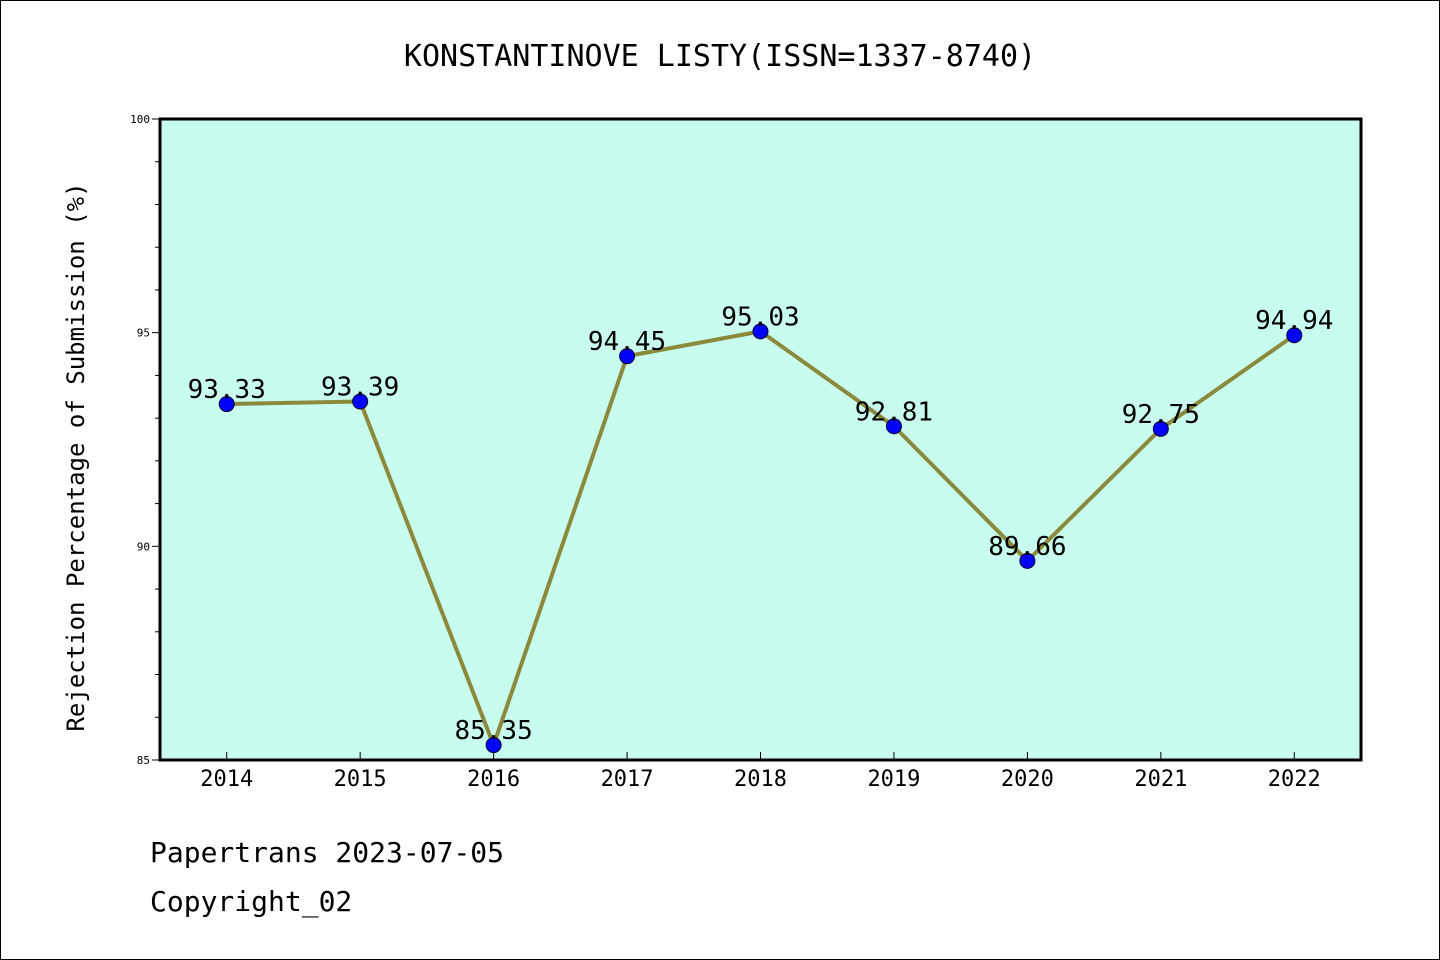 This screenshot has height=960, width=1440. Describe the element at coordinates (140, 119) in the screenshot. I see `y-tick-label: 100` at that location.